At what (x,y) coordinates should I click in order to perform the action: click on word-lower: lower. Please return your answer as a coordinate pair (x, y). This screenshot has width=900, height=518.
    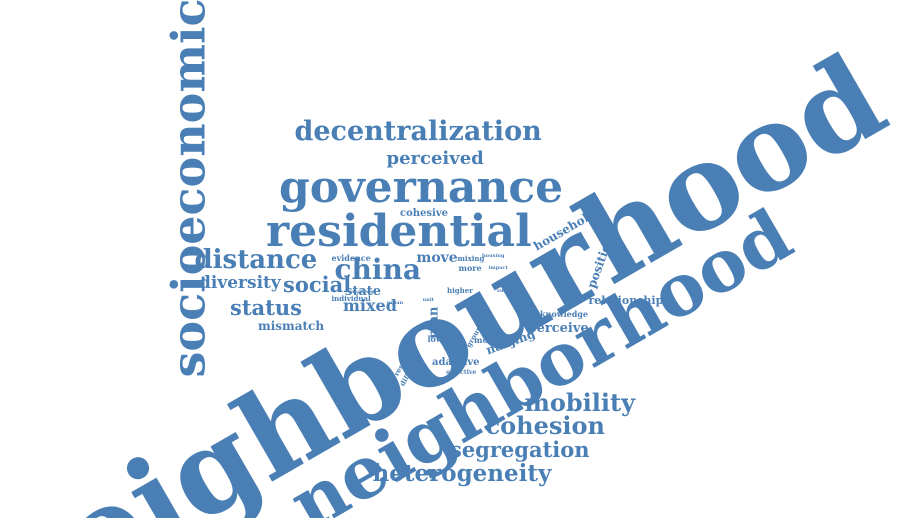
    Looking at the image, I should click on (440, 339).